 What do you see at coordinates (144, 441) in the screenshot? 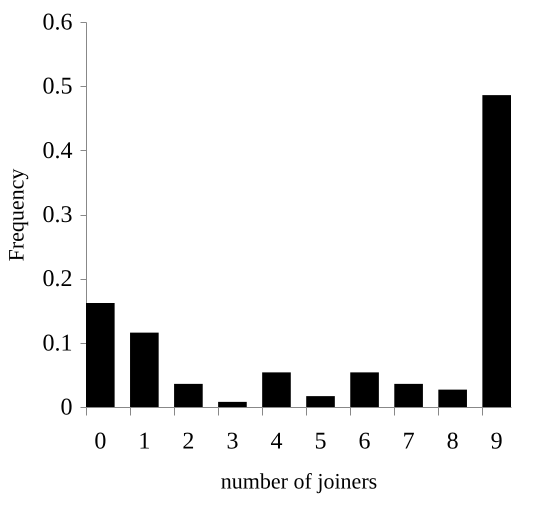
I see `x-tick-label: 1` at bounding box center [144, 441].